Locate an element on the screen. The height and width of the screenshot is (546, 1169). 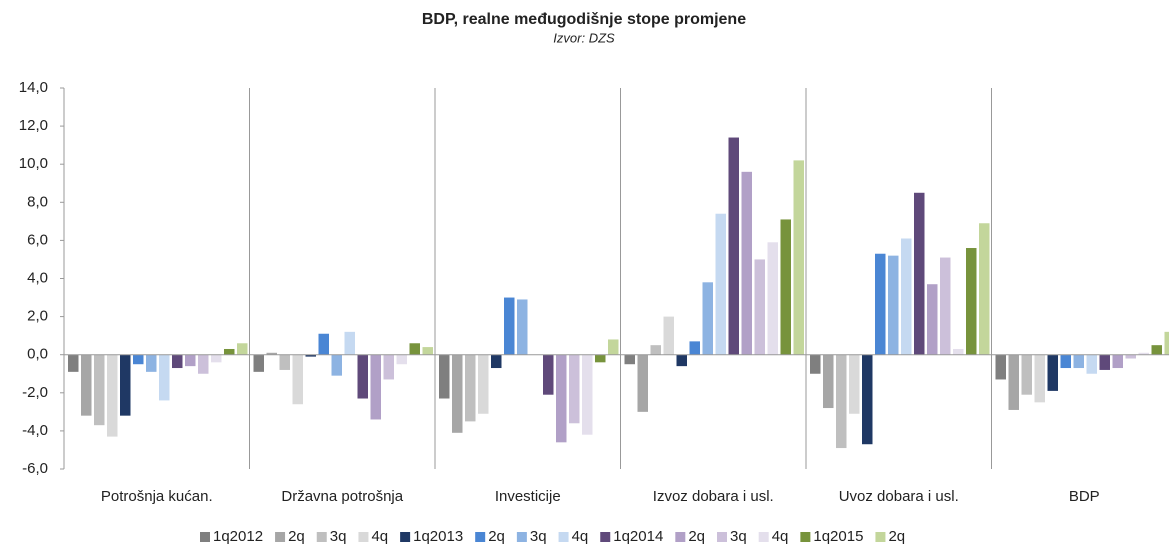
legend-label: 1q2013 is located at coordinates (438, 536).